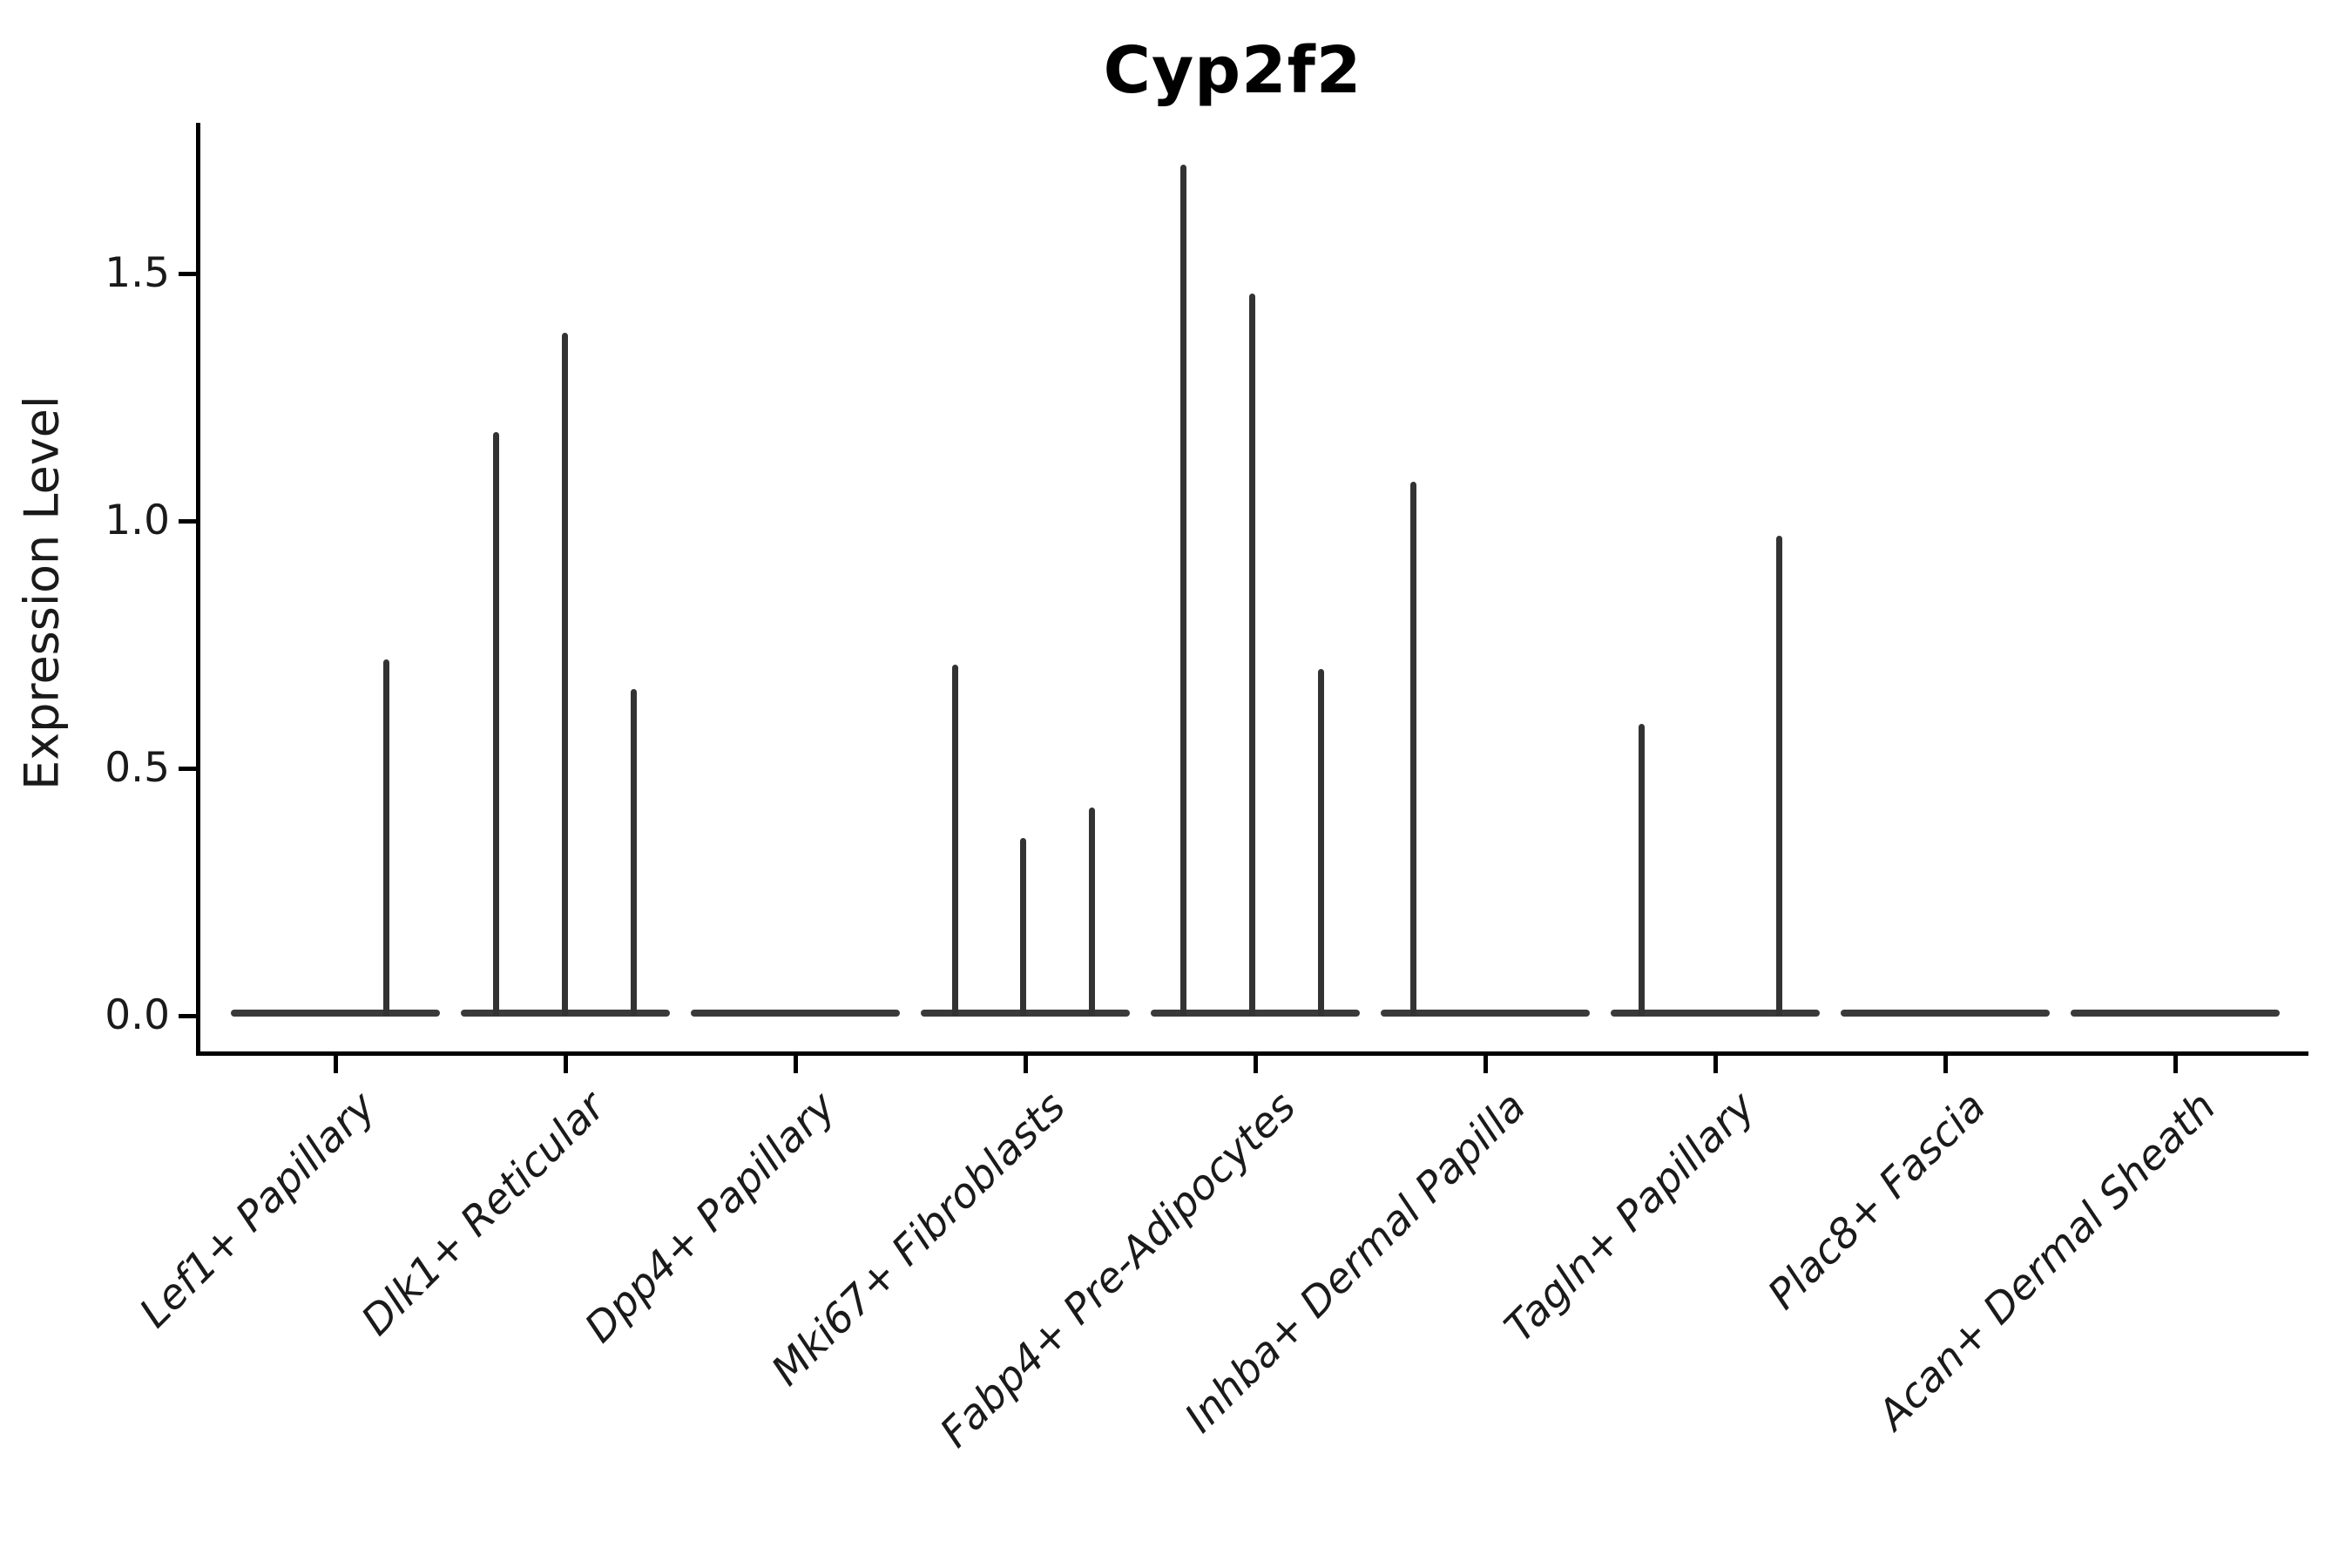 This screenshot has height=1568, width=2352. I want to click on y-tick-label: 0.0, so click(137, 1015).